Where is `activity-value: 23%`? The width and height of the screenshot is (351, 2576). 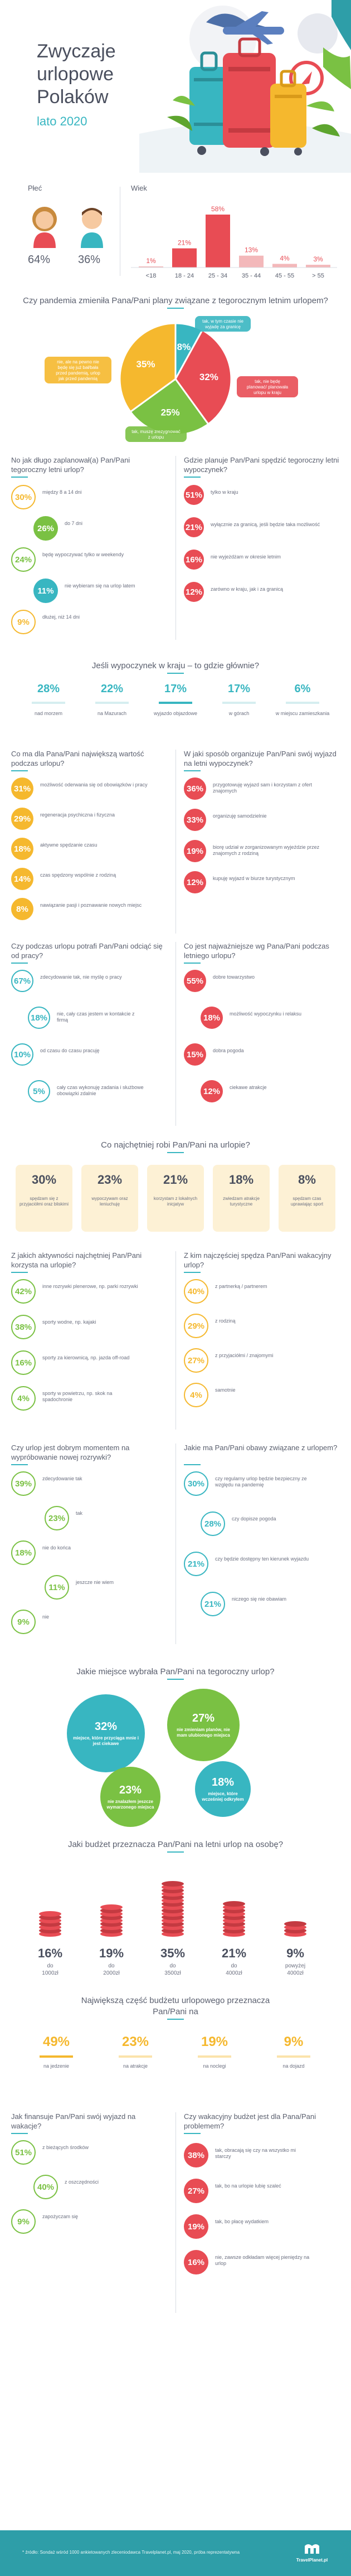 activity-value: 23% is located at coordinates (110, 1180).